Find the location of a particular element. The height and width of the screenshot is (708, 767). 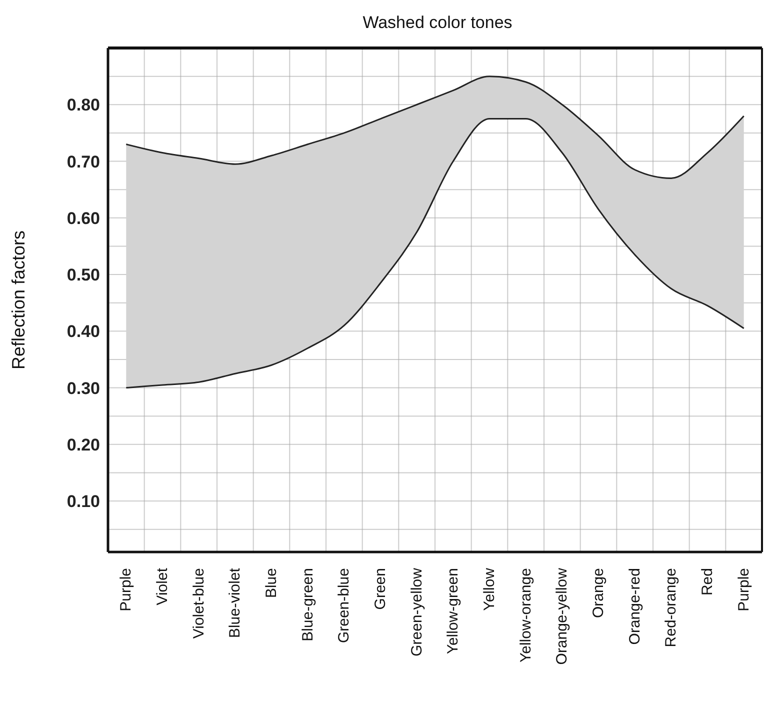

x-tick-label: Orange-red is located at coordinates (635, 606).